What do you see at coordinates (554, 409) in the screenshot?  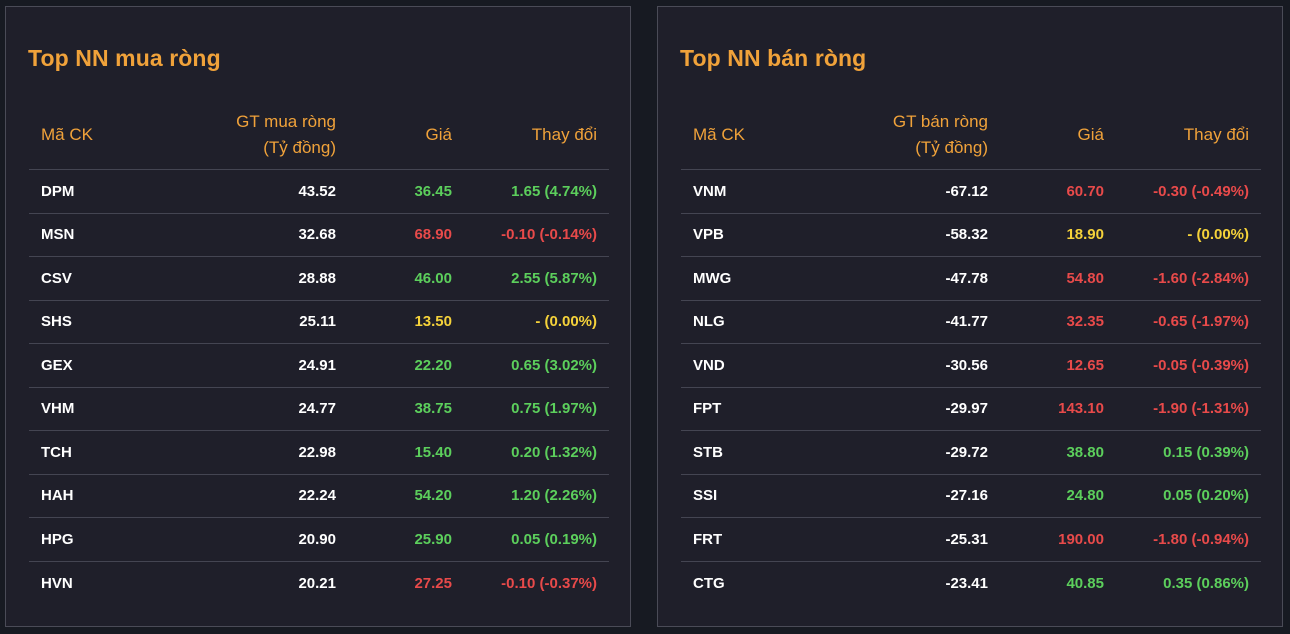 I see `change-cell: 0.75 (1.97%)` at bounding box center [554, 409].